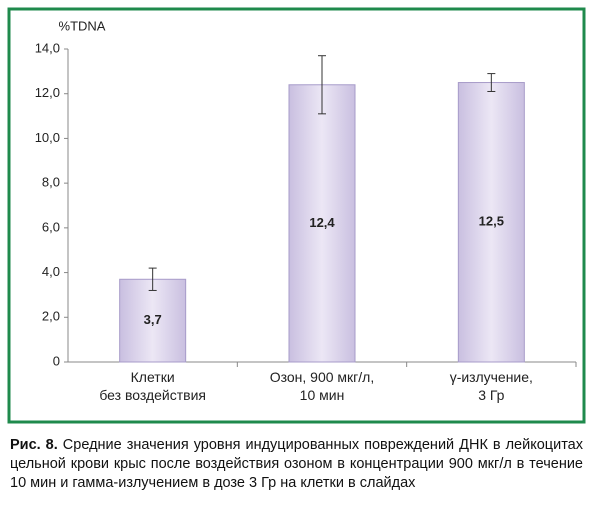 This screenshot has width=593, height=530. What do you see at coordinates (51, 226) in the screenshot?
I see `y-tick-label: 6,0` at bounding box center [51, 226].